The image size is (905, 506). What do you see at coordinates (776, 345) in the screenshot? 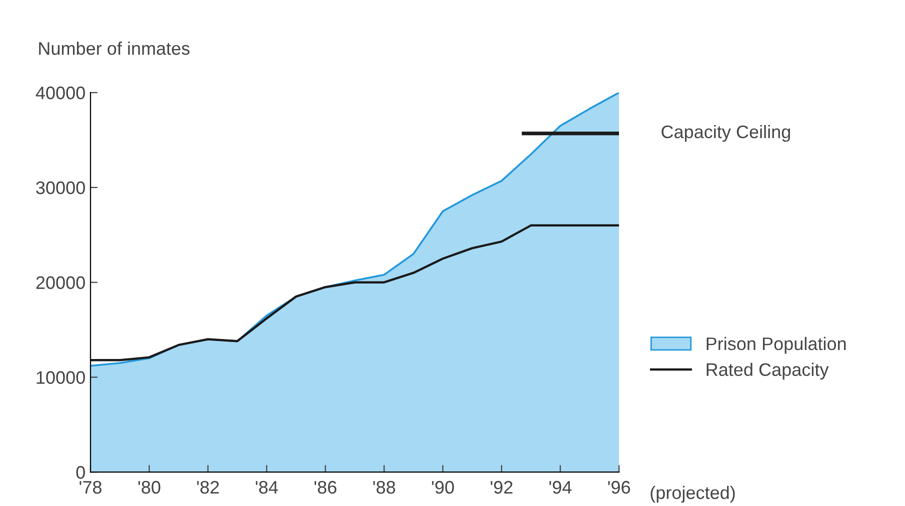
I see `legend-label: Prison Population` at bounding box center [776, 345].